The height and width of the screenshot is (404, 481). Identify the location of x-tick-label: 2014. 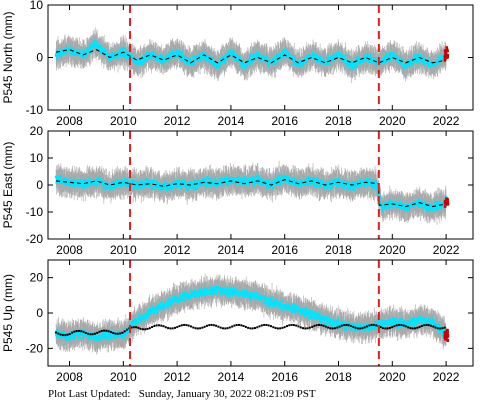
(231, 250).